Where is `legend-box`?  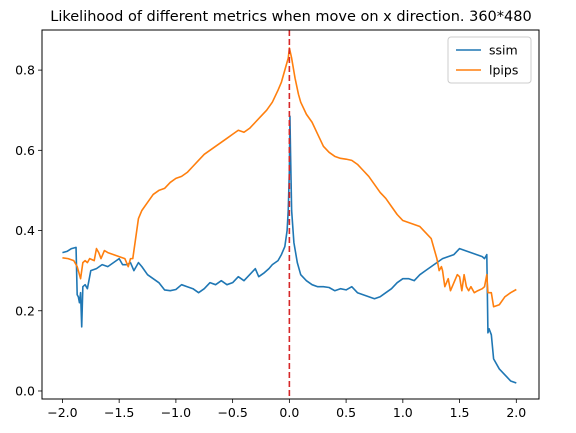 legend-box is located at coordinates (489, 60).